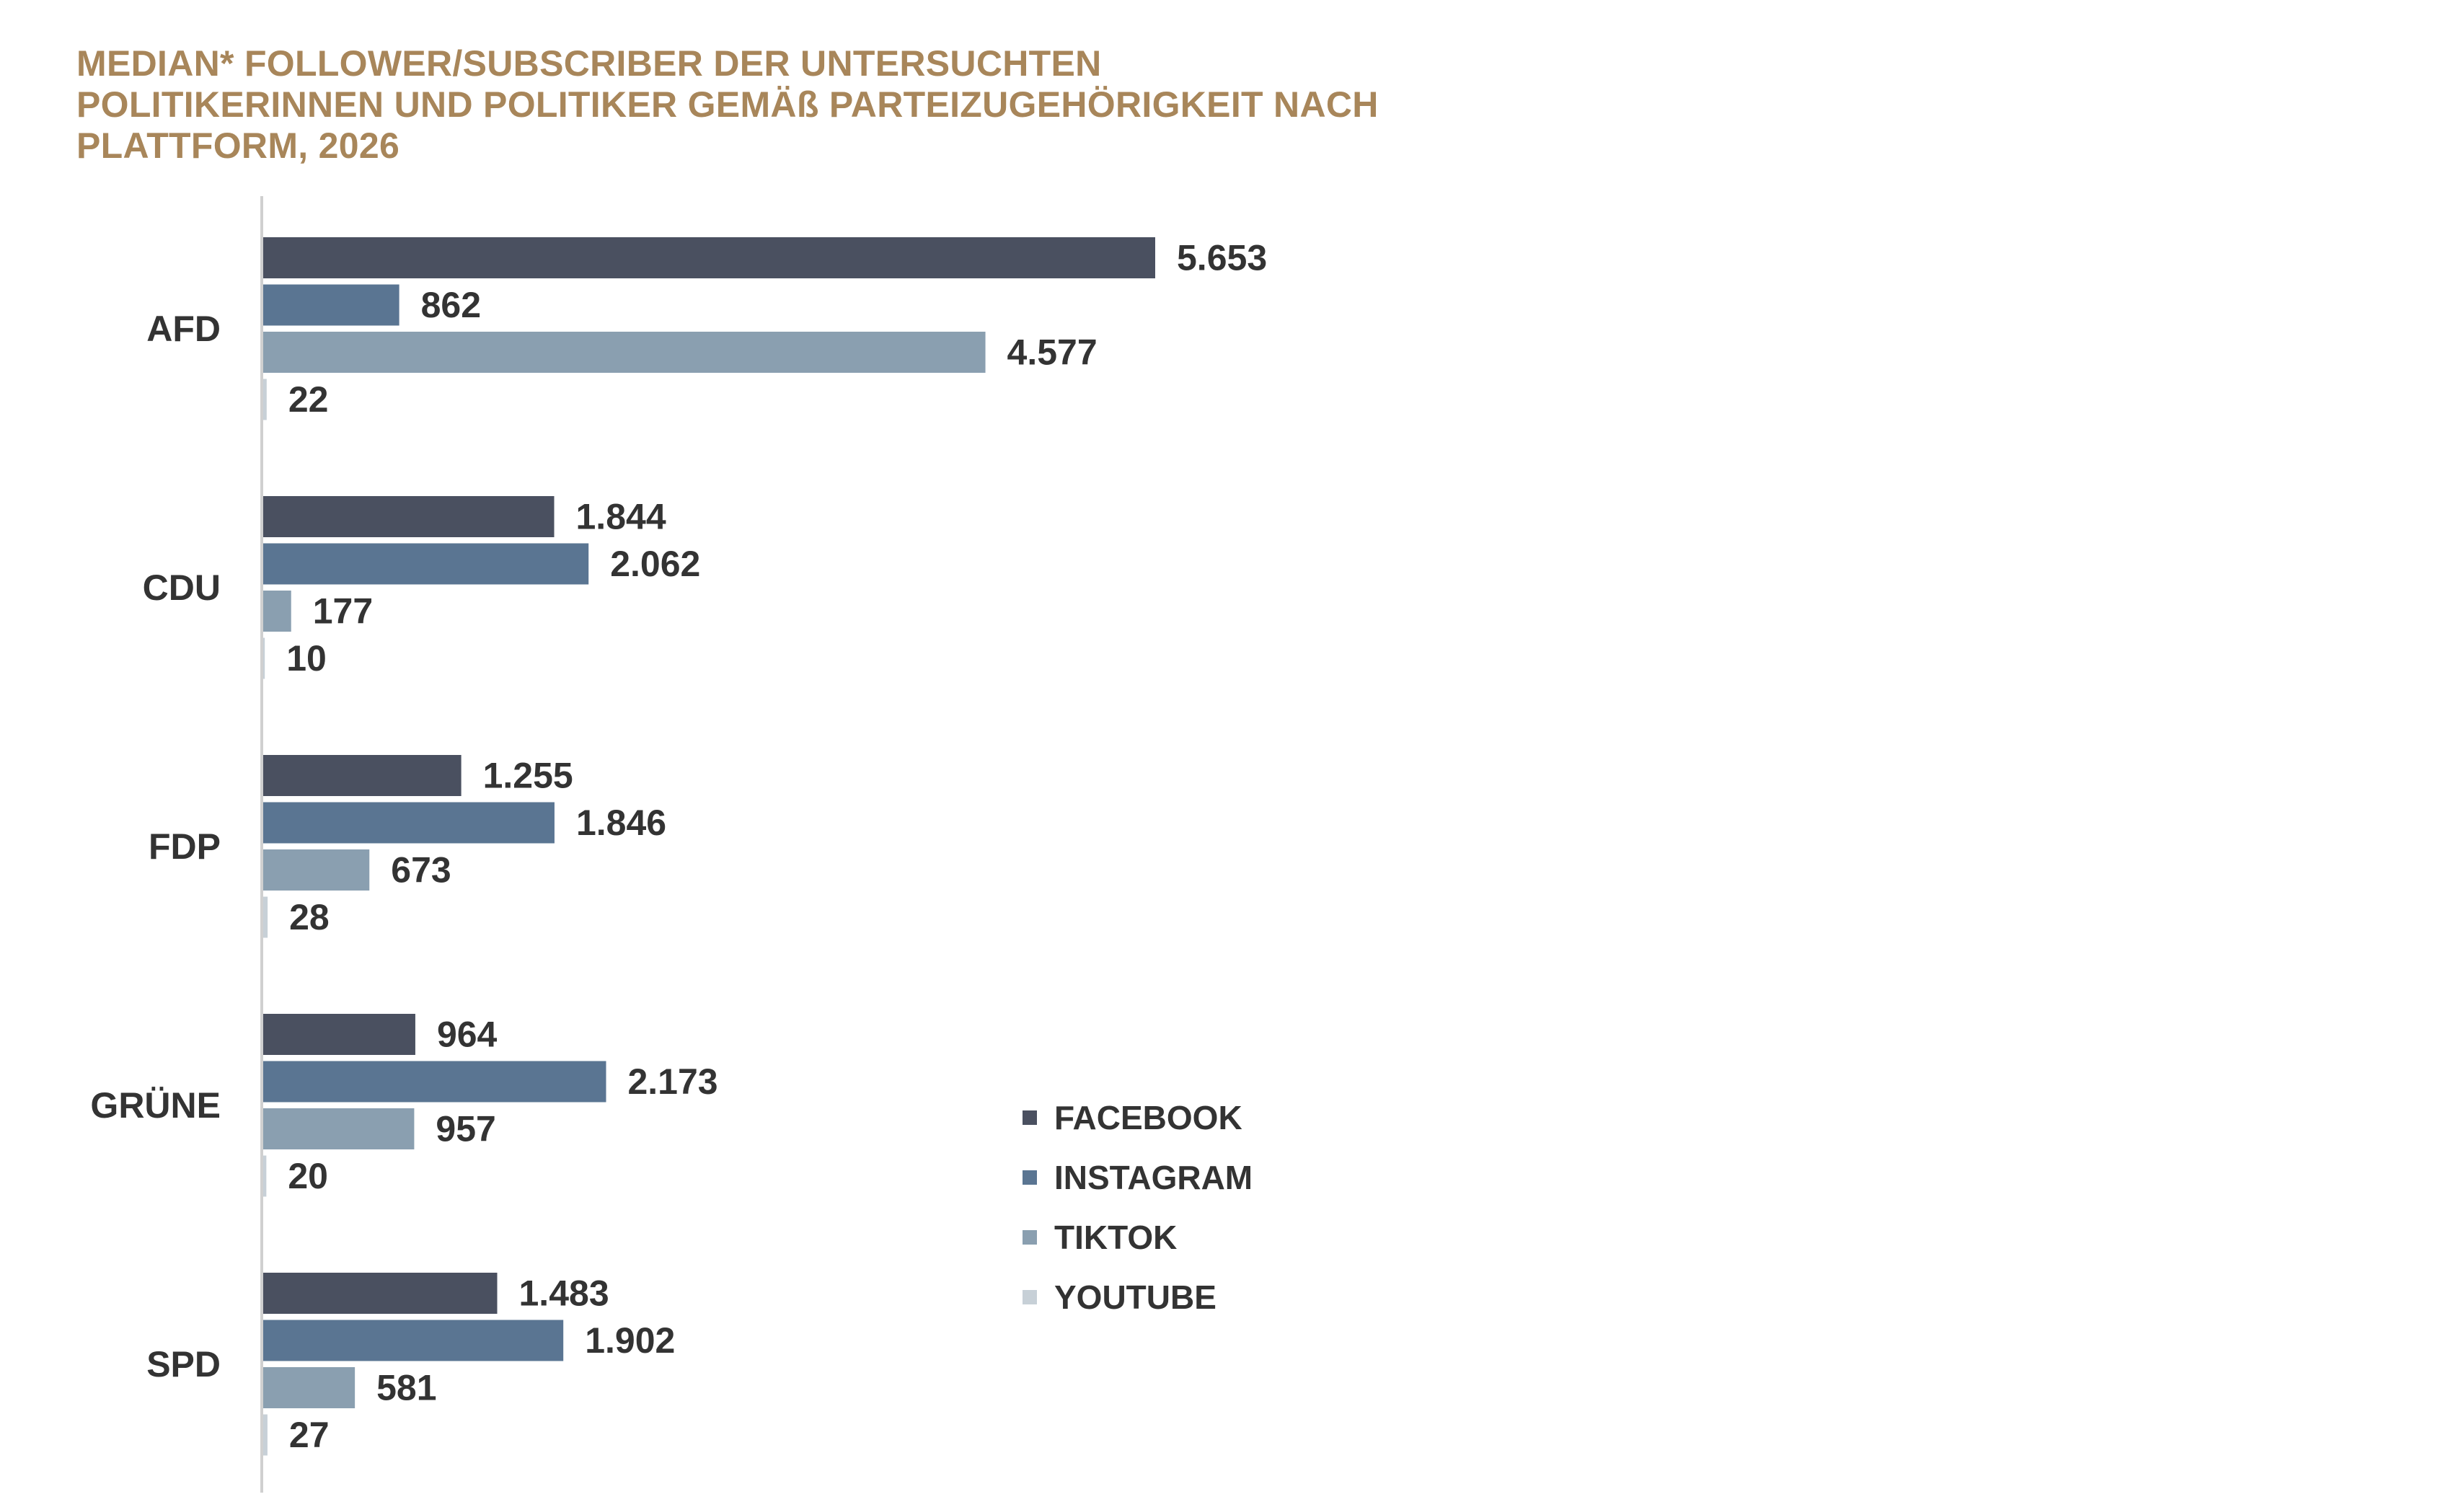 The height and width of the screenshot is (1502, 2464). I want to click on data-label-spd-instagram: 1.902, so click(630, 1340).